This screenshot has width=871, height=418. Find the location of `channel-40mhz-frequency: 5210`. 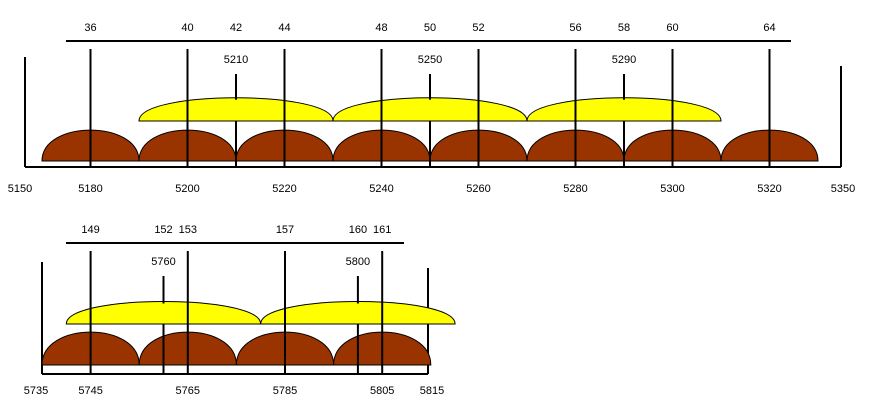

channel-40mhz-frequency: 5210 is located at coordinates (236, 60).